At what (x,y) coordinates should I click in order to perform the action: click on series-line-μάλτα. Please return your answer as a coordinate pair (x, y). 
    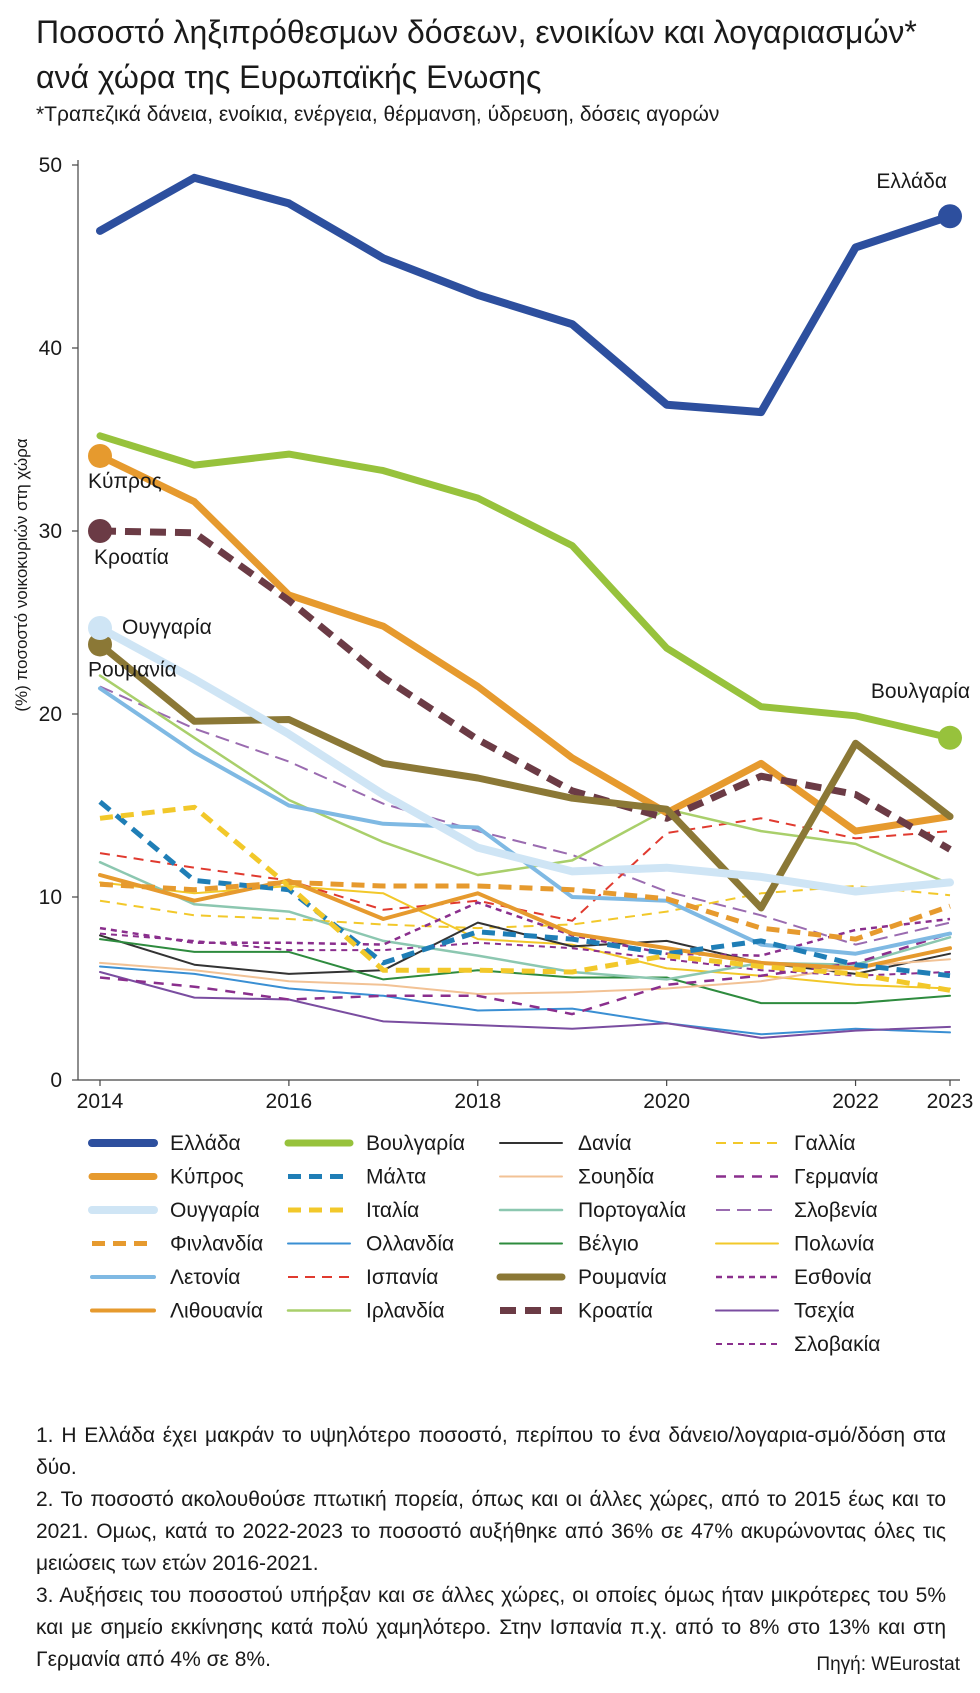
    Looking at the image, I should click on (524, 889).